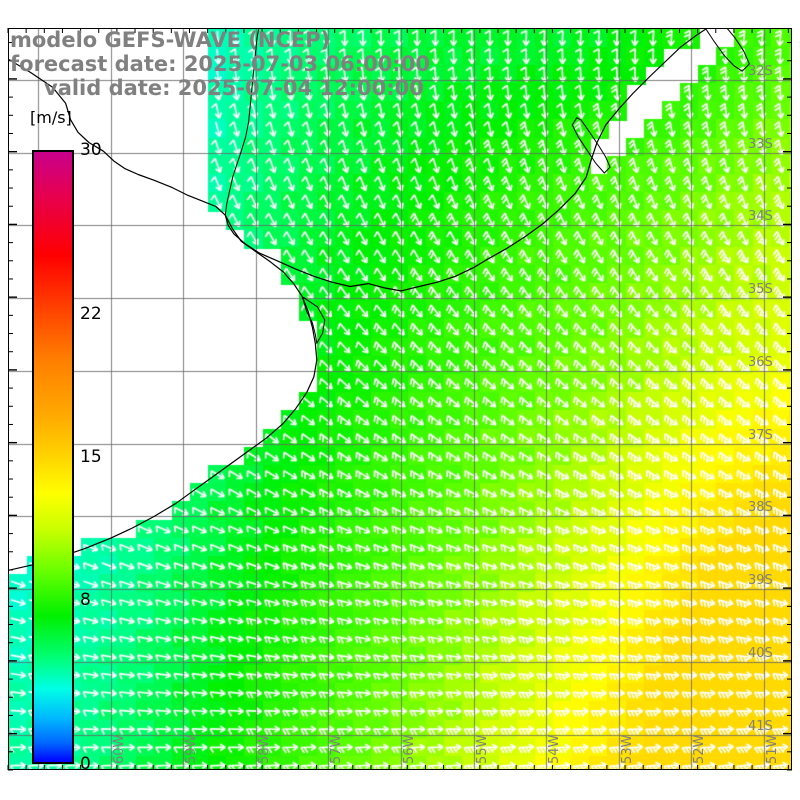  Describe the element at coordinates (51, 117) in the screenshot. I see `colorbar-unit-label: [m/s]` at that location.